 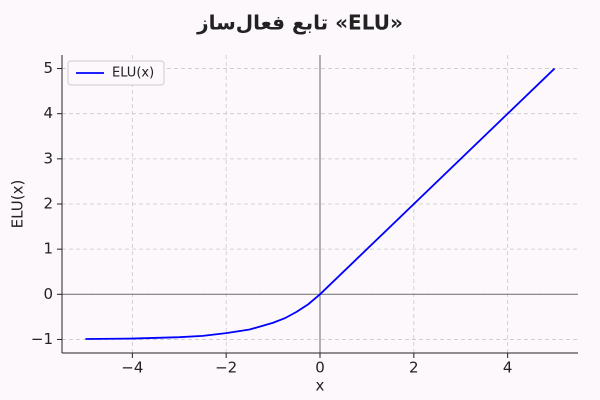 I want to click on legend-box, so click(x=116, y=73).